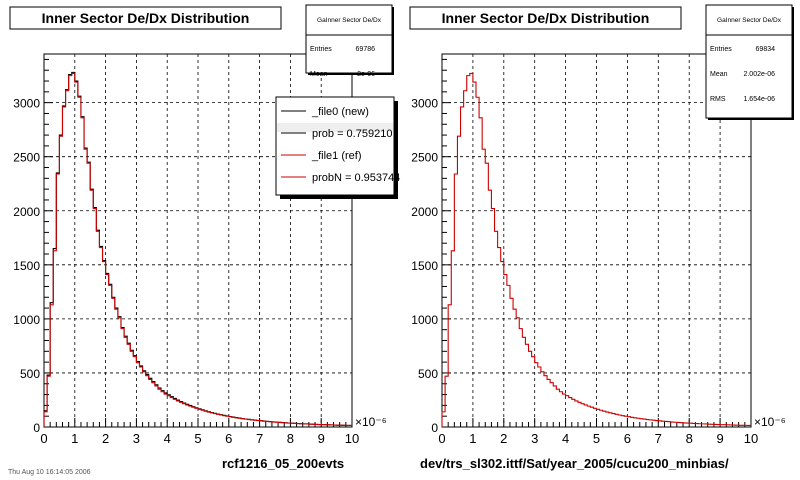  I want to click on stats-value: 2e-06, so click(366, 74).